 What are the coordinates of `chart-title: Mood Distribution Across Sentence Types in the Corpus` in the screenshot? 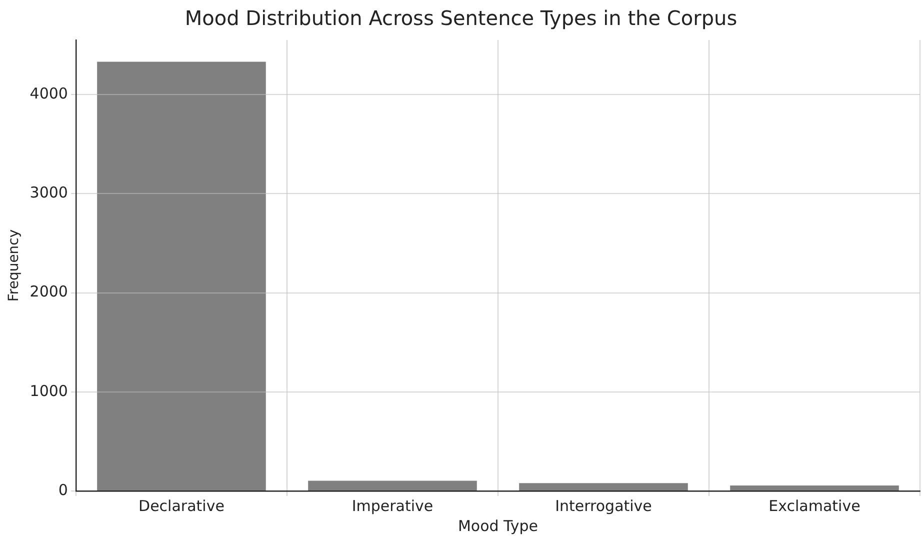 It's located at (461, 18).